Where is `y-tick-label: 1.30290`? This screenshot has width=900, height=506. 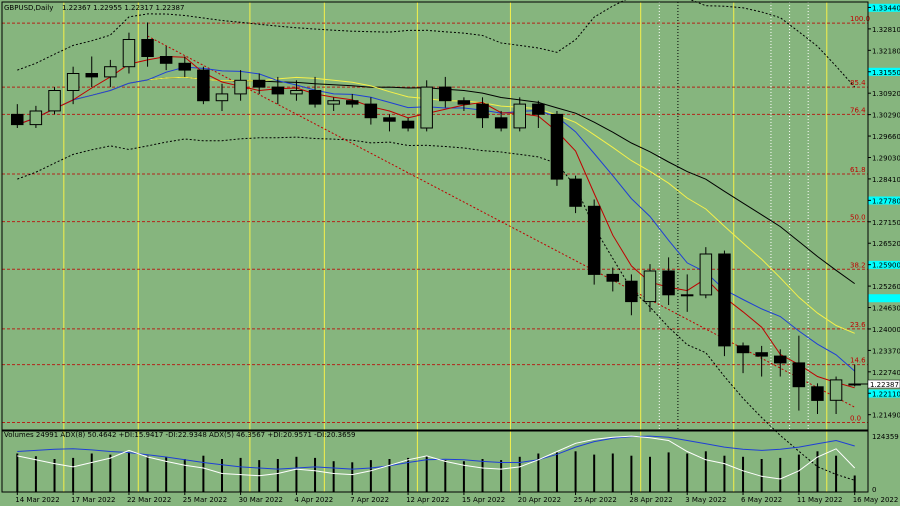
y-tick-label: 1.30290 is located at coordinates (886, 116).